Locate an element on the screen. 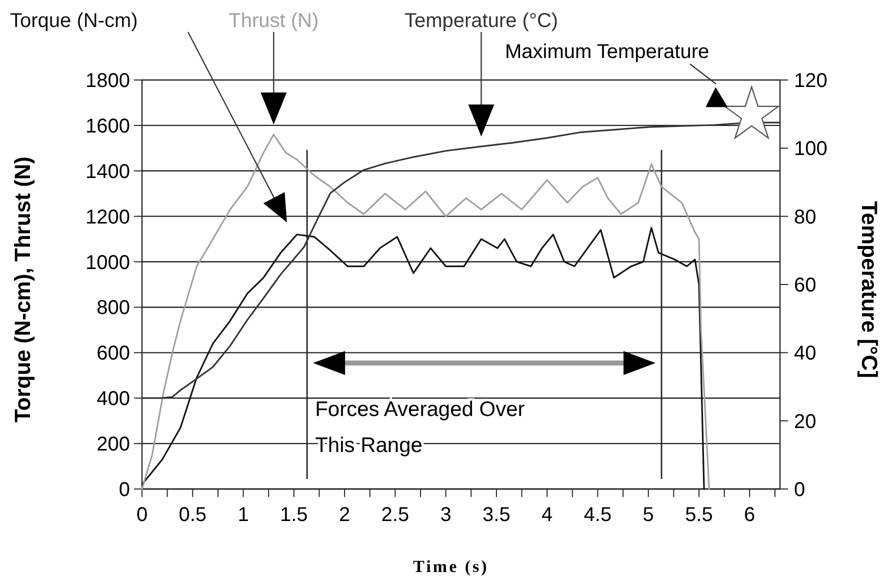 The height and width of the screenshot is (581, 885). text: Maximum Temperature is located at coordinates (607, 52).